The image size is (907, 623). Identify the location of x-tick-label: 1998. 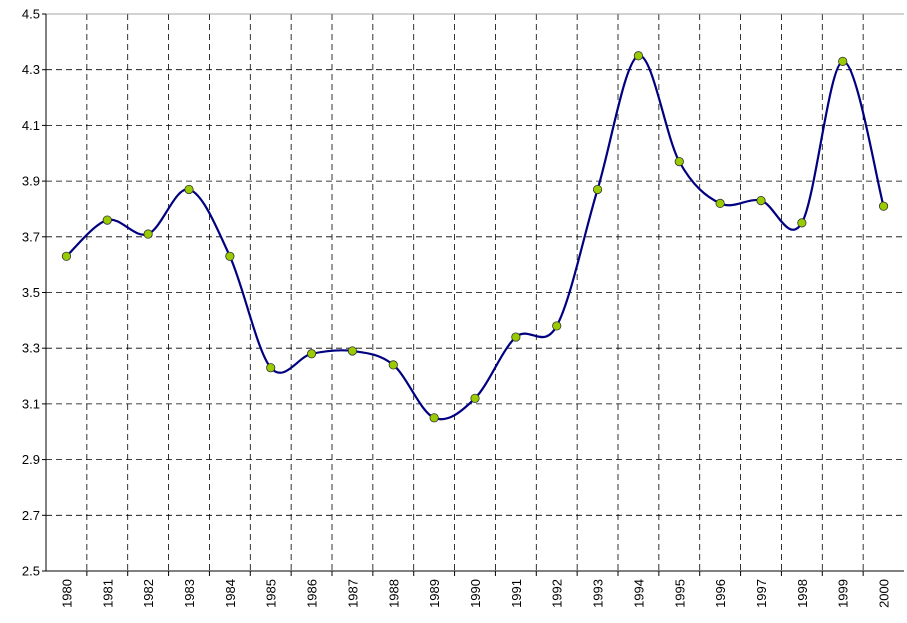
(802, 593).